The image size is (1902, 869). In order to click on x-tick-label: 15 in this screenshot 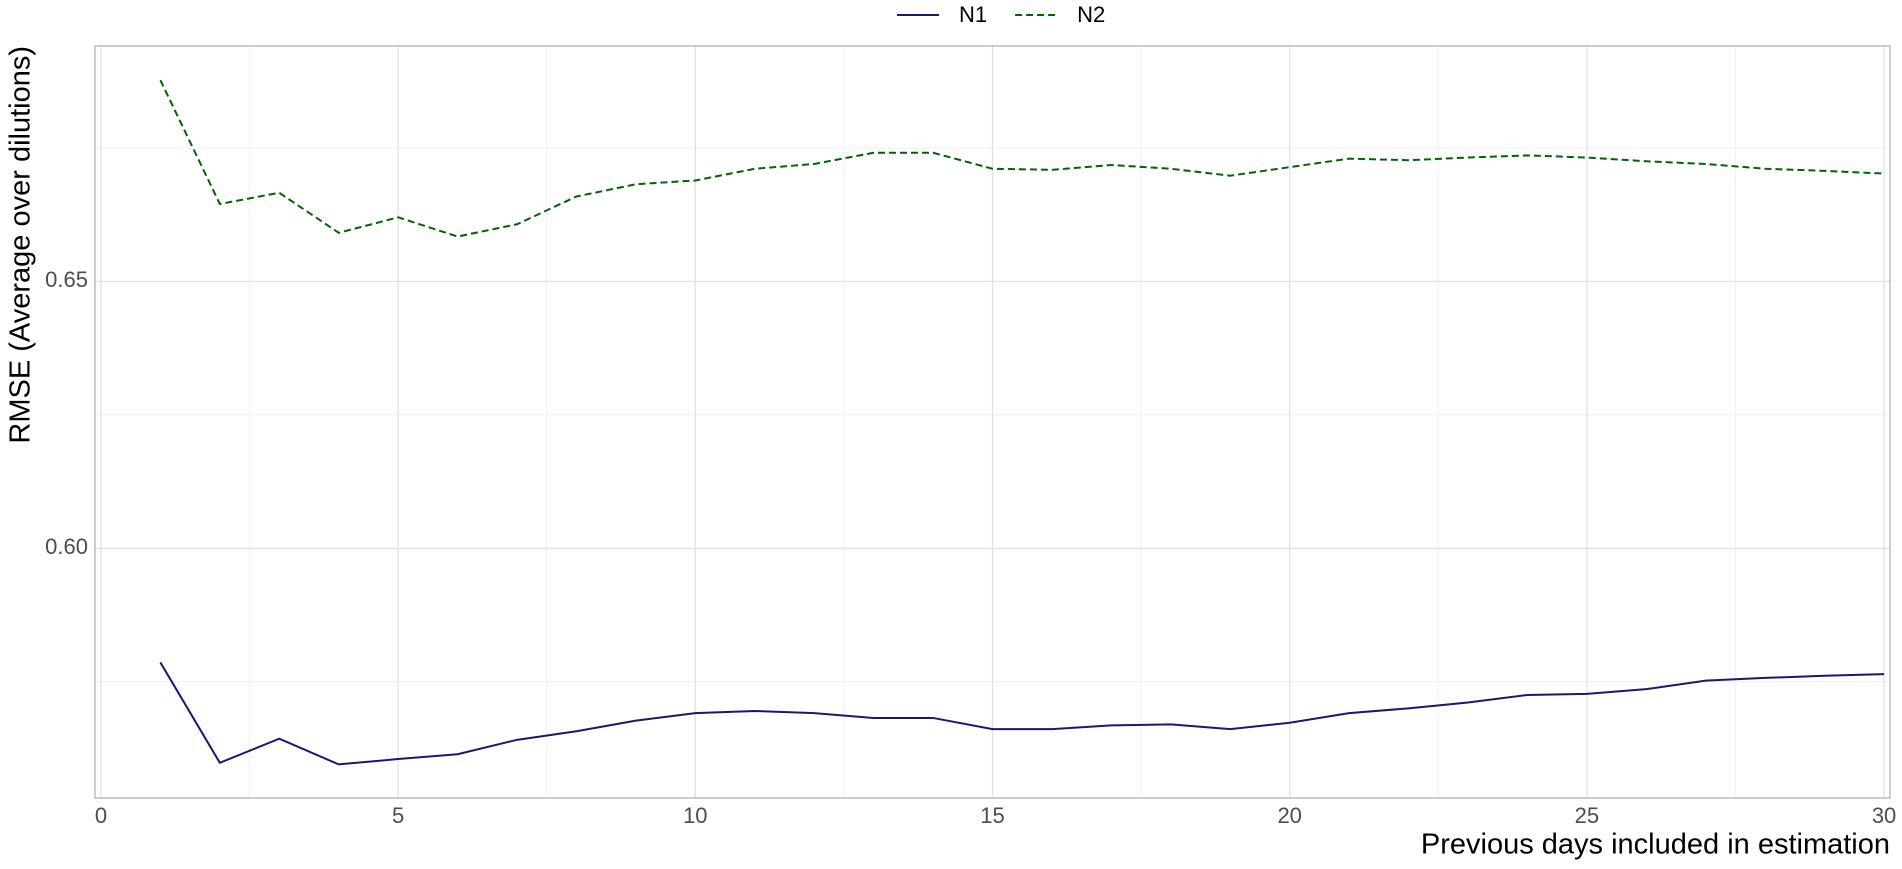, I will do `click(992, 815)`.